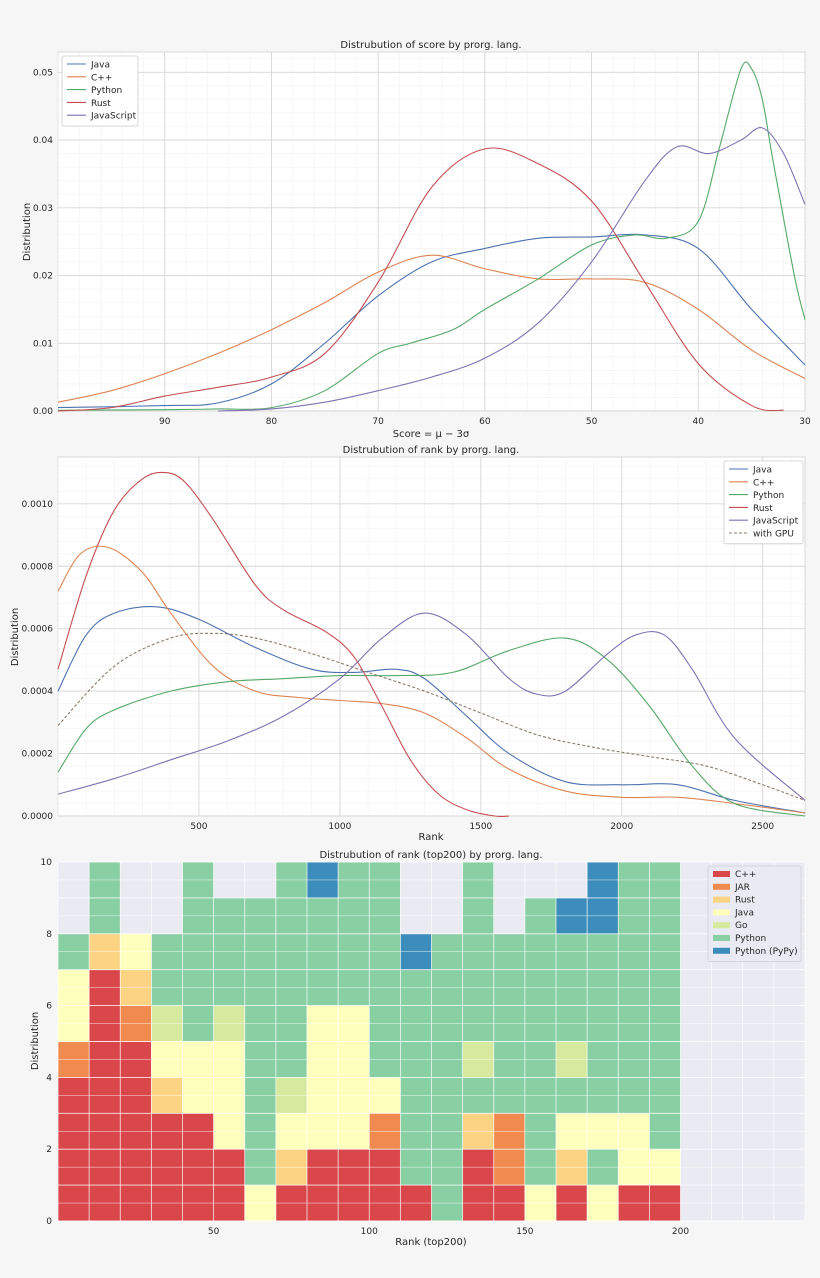  What do you see at coordinates (773, 535) in the screenshot?
I see `legend-label: with GPU` at bounding box center [773, 535].